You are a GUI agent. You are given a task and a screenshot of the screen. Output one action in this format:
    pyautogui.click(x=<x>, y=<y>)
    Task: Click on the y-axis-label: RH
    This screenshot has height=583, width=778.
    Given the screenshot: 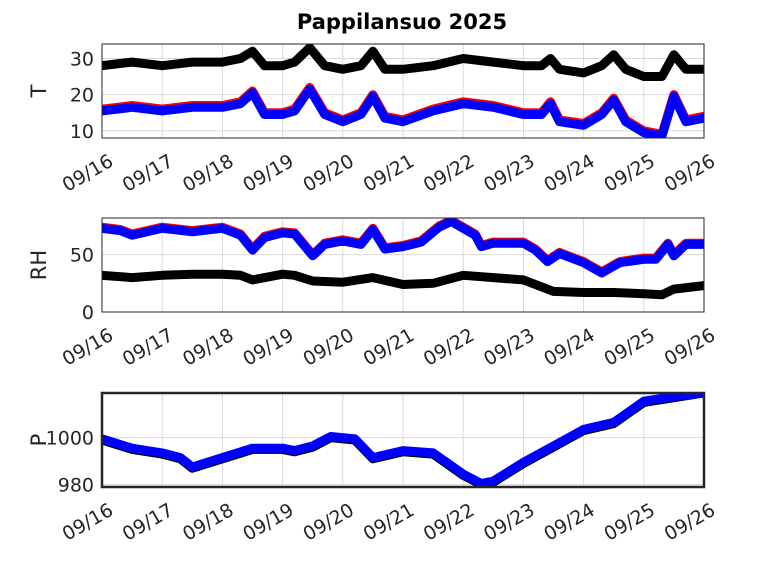 What is the action you would take?
    pyautogui.click(x=39, y=265)
    